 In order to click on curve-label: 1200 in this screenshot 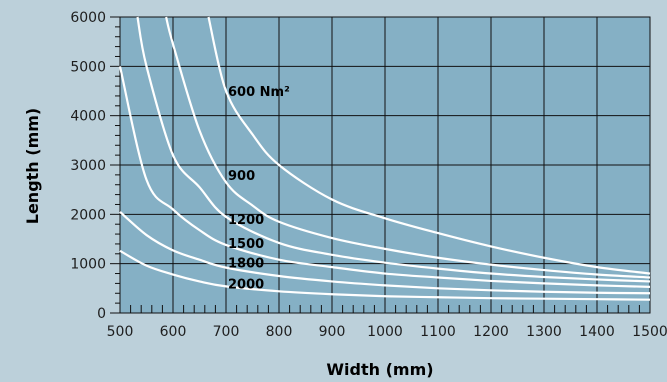, I will do `click(246, 220)`.